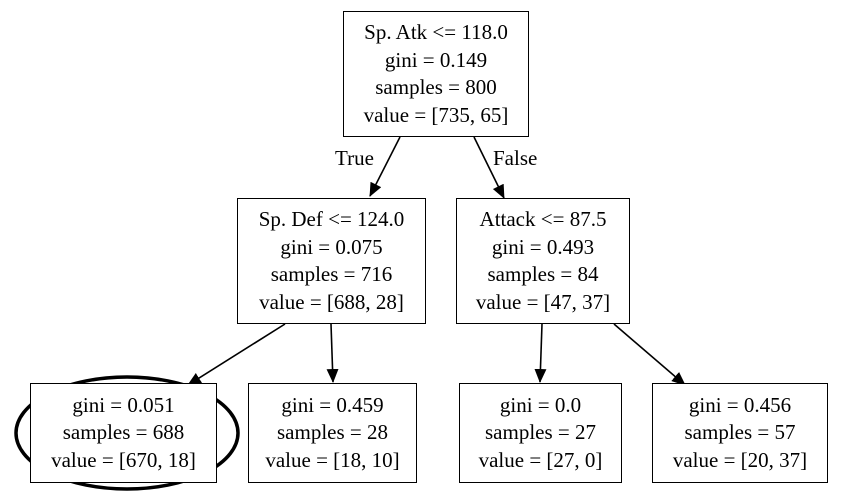  Describe the element at coordinates (436, 87) in the screenshot. I see `node-samples: samples = 800` at that location.